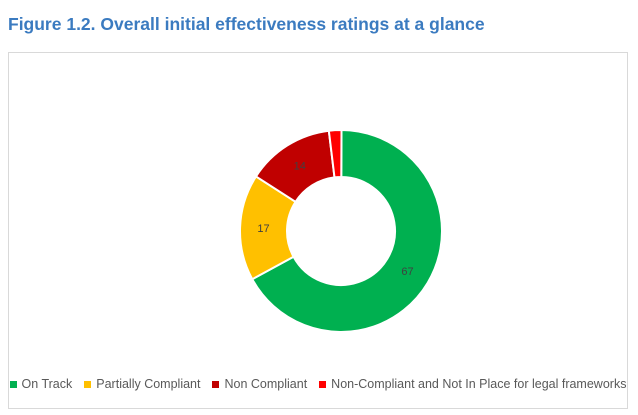 This screenshot has width=638, height=415. Describe the element at coordinates (266, 384) in the screenshot. I see `legend-label: Non Compliant` at that location.